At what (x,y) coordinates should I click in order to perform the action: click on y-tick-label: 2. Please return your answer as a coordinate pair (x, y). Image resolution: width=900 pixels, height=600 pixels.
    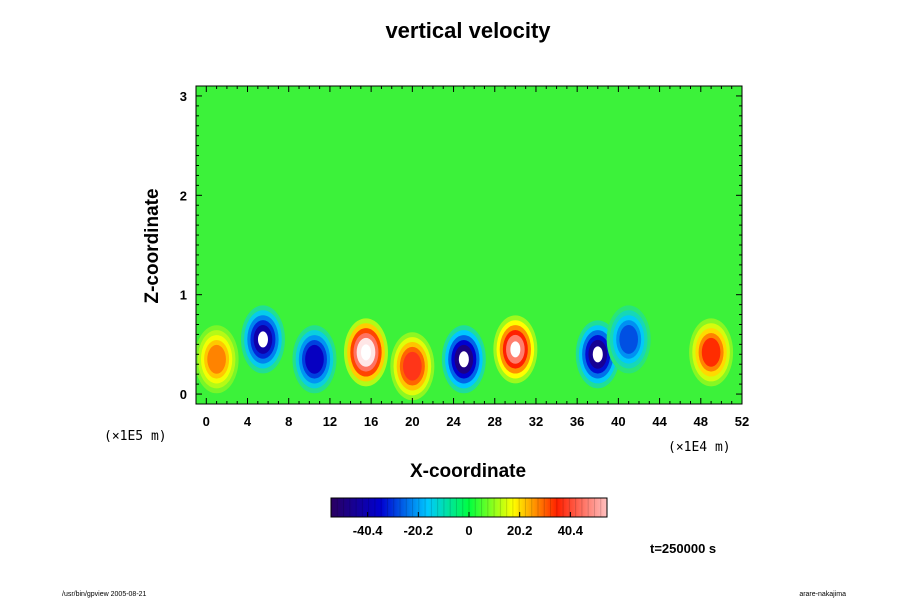
    Looking at the image, I should click on (183, 195).